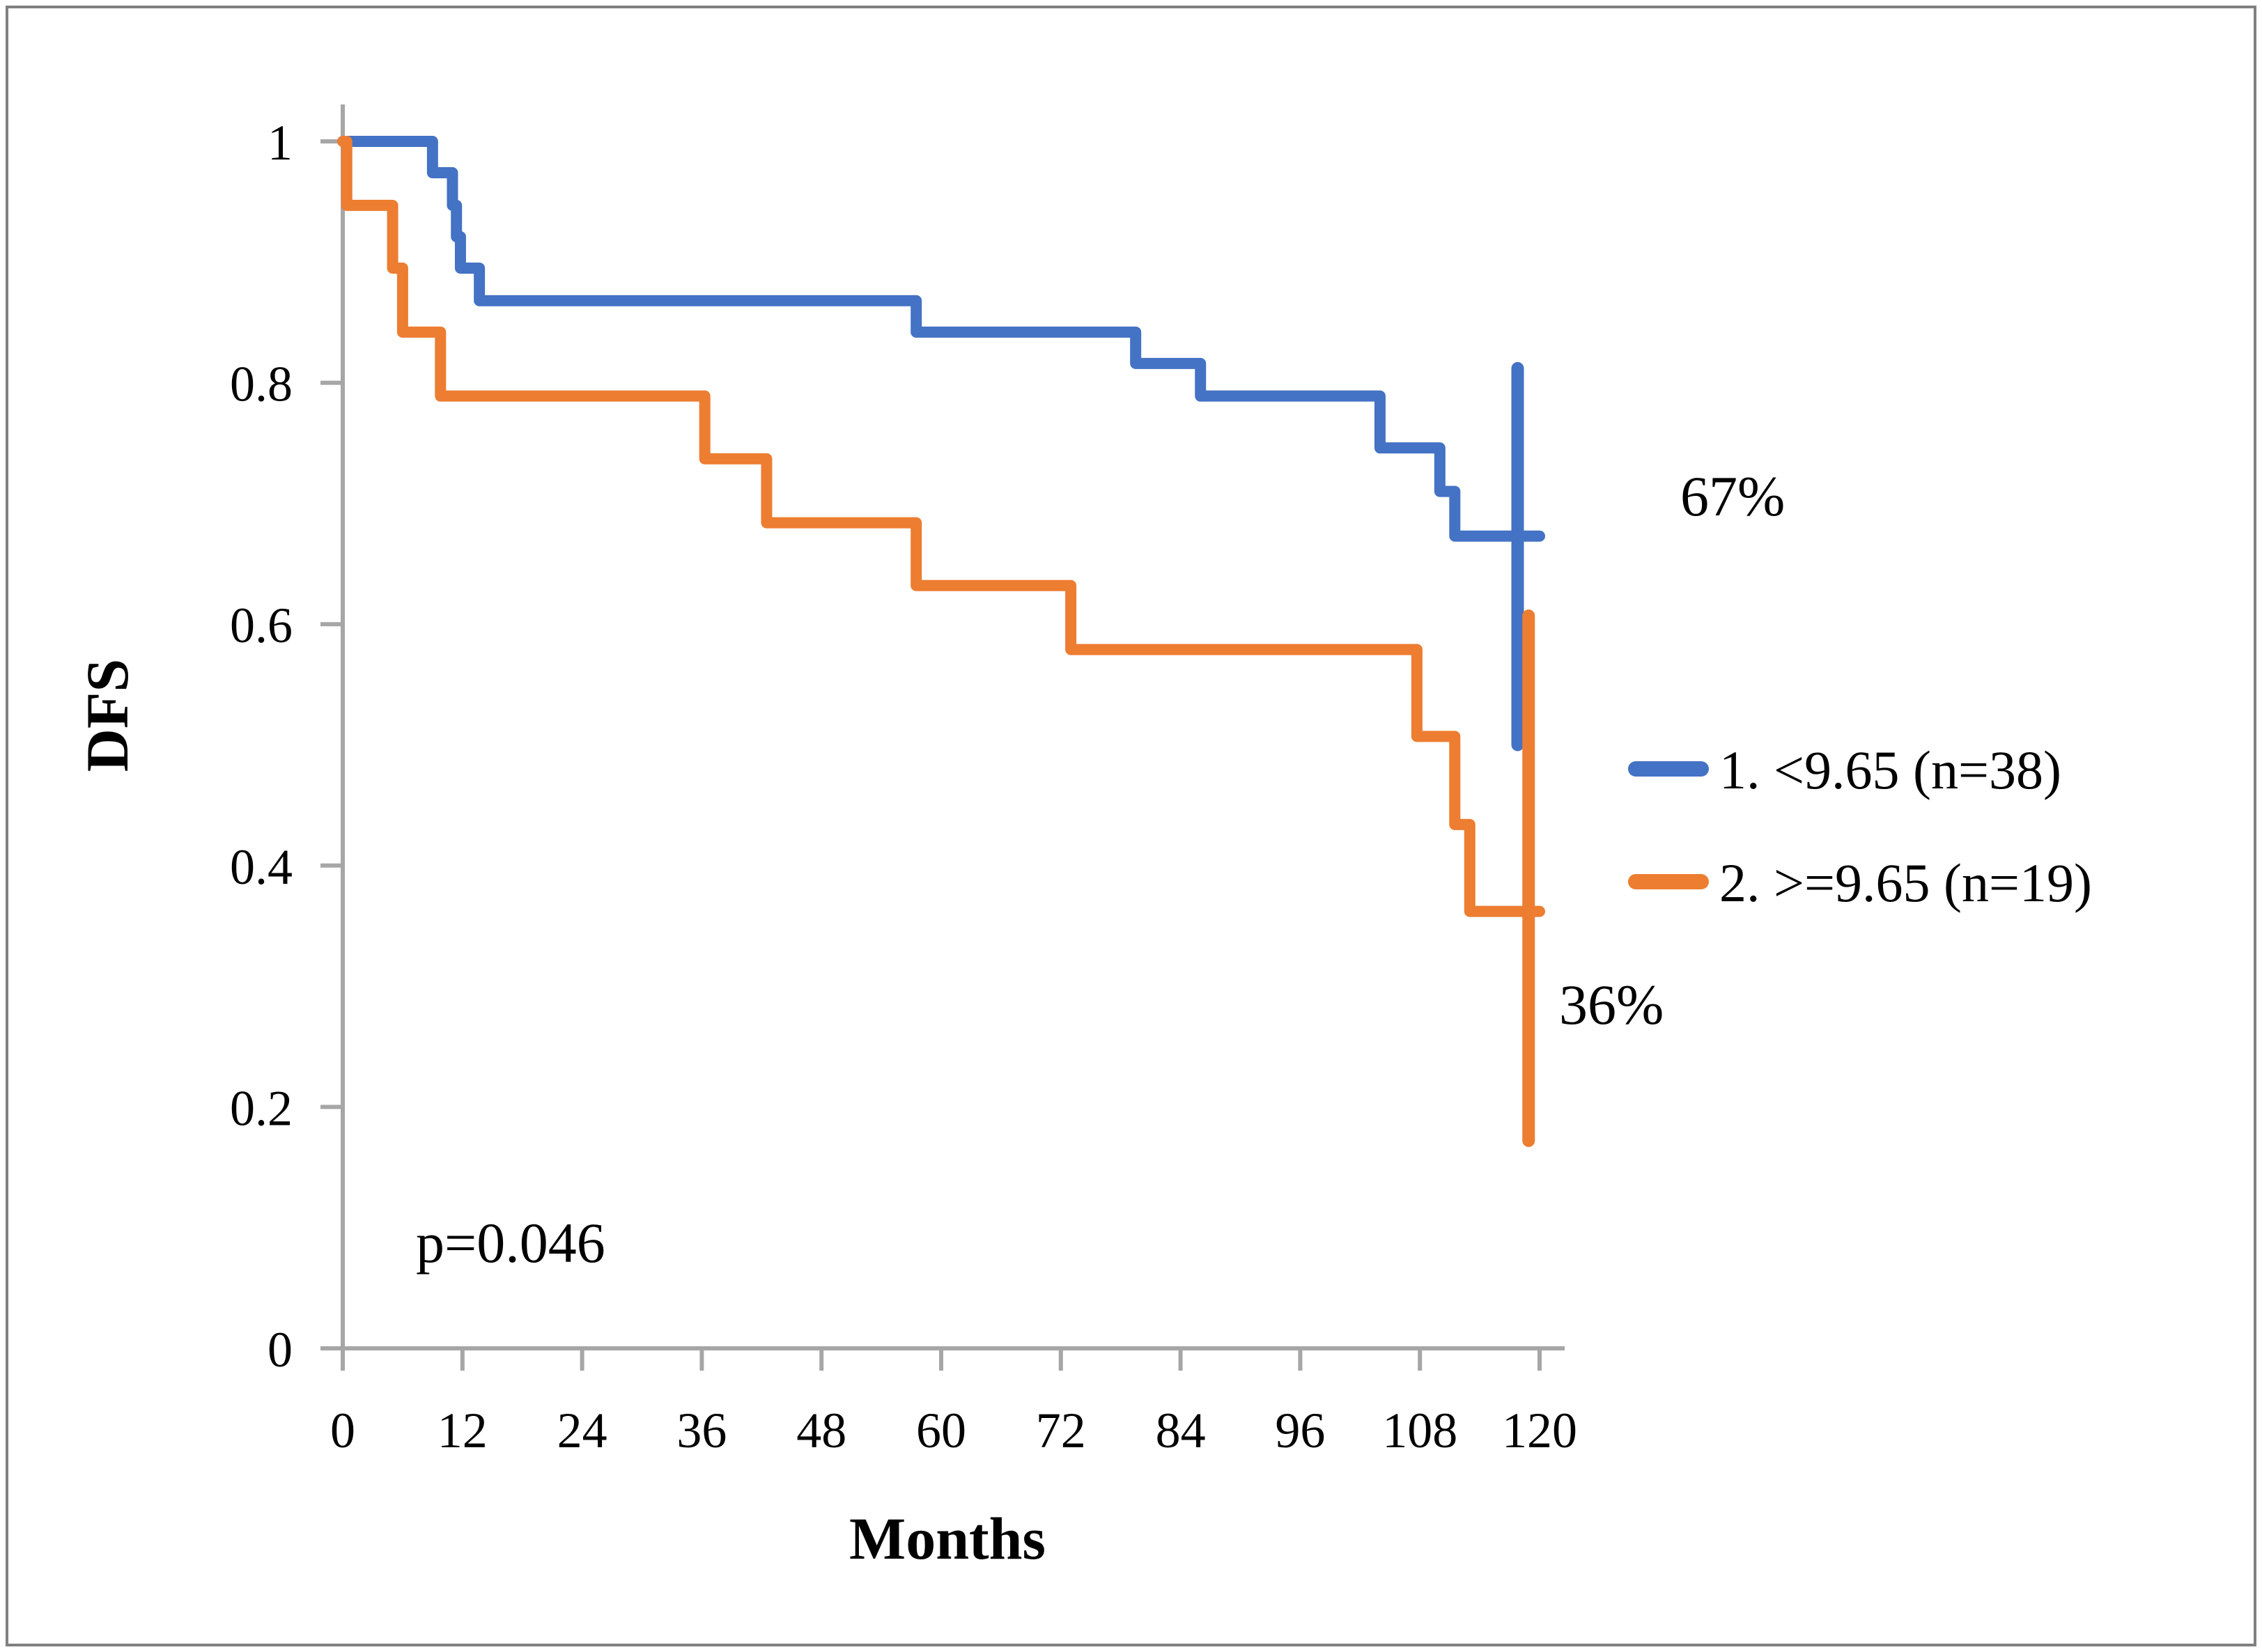 The image size is (2262, 1652). Describe the element at coordinates (463, 1430) in the screenshot. I see `x-tick-label: 12` at that location.